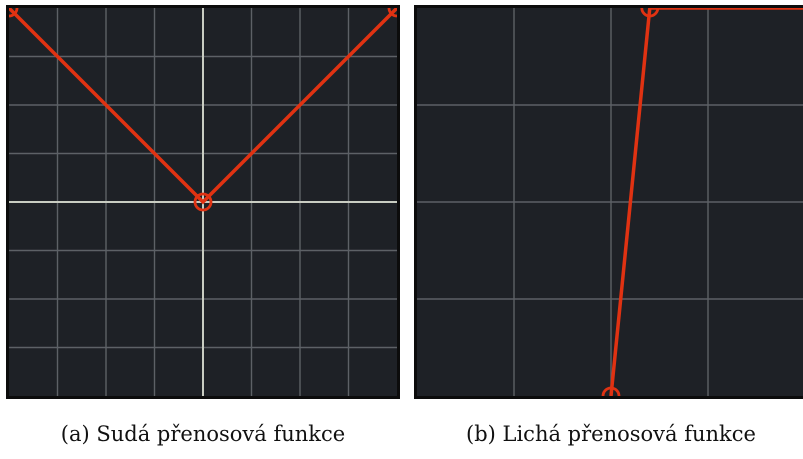  I want to click on caption-odd-transfer-function: (b) Lichá přenosová funkce, so click(611, 434).